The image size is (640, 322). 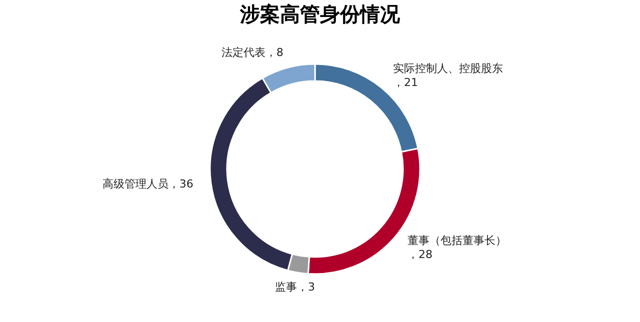 What do you see at coordinates (306, 287) in the screenshot?
I see `data-label: ，3` at bounding box center [306, 287].